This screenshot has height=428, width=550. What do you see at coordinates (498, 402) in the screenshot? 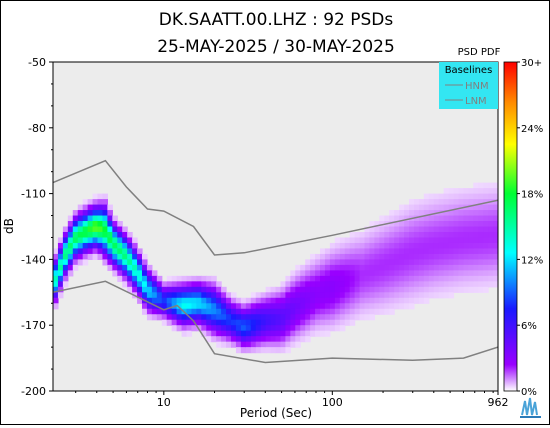
I see `x-tick-label: 962` at bounding box center [498, 402].